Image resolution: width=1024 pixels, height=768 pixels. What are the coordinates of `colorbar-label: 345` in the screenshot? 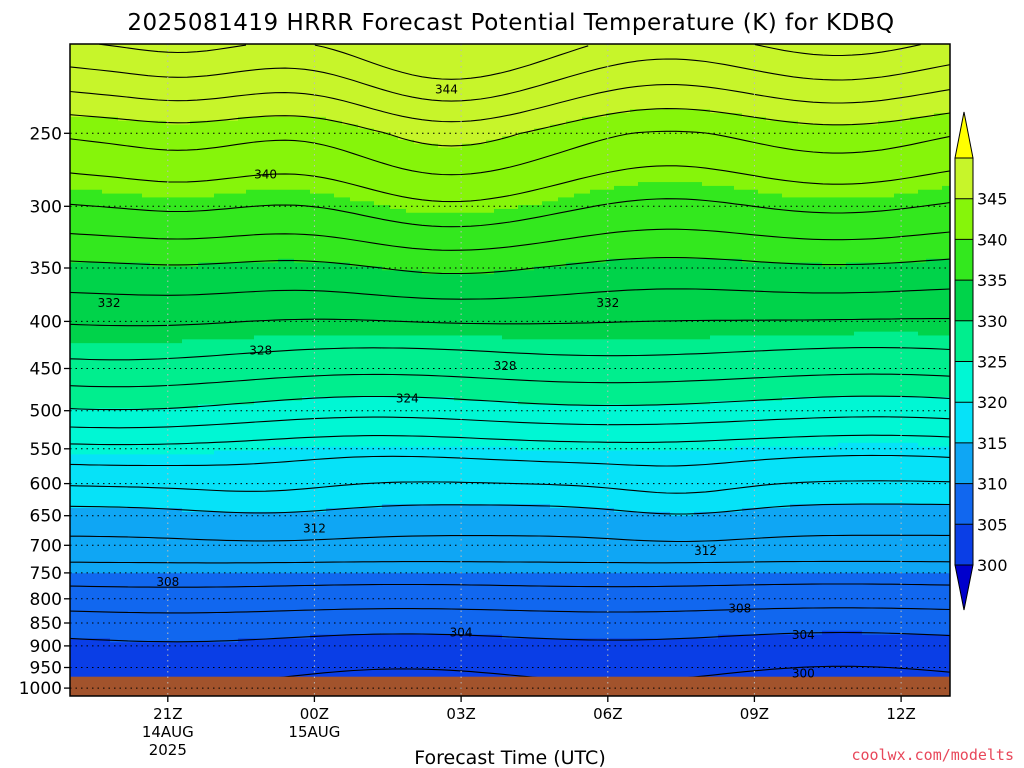 It's located at (992, 199).